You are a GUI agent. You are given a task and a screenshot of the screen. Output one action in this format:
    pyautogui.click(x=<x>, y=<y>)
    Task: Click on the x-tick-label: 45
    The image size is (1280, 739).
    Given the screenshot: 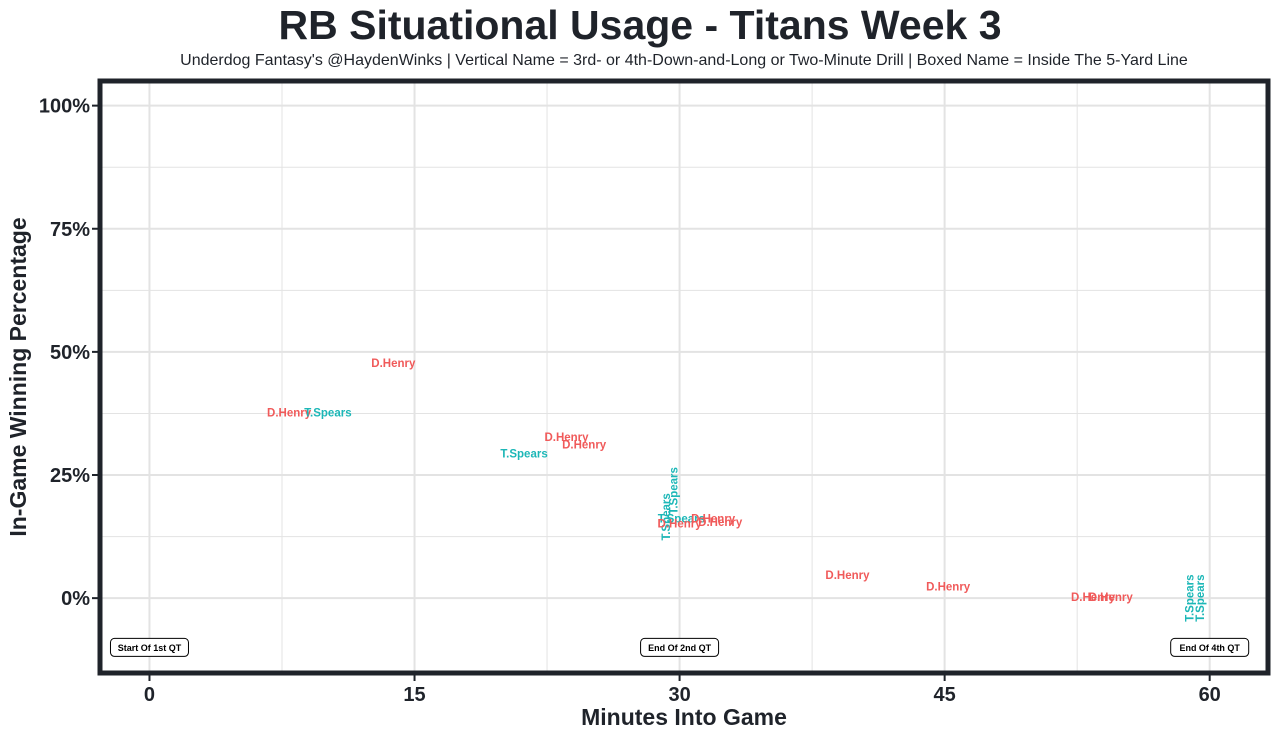 What is the action you would take?
    pyautogui.click(x=945, y=695)
    